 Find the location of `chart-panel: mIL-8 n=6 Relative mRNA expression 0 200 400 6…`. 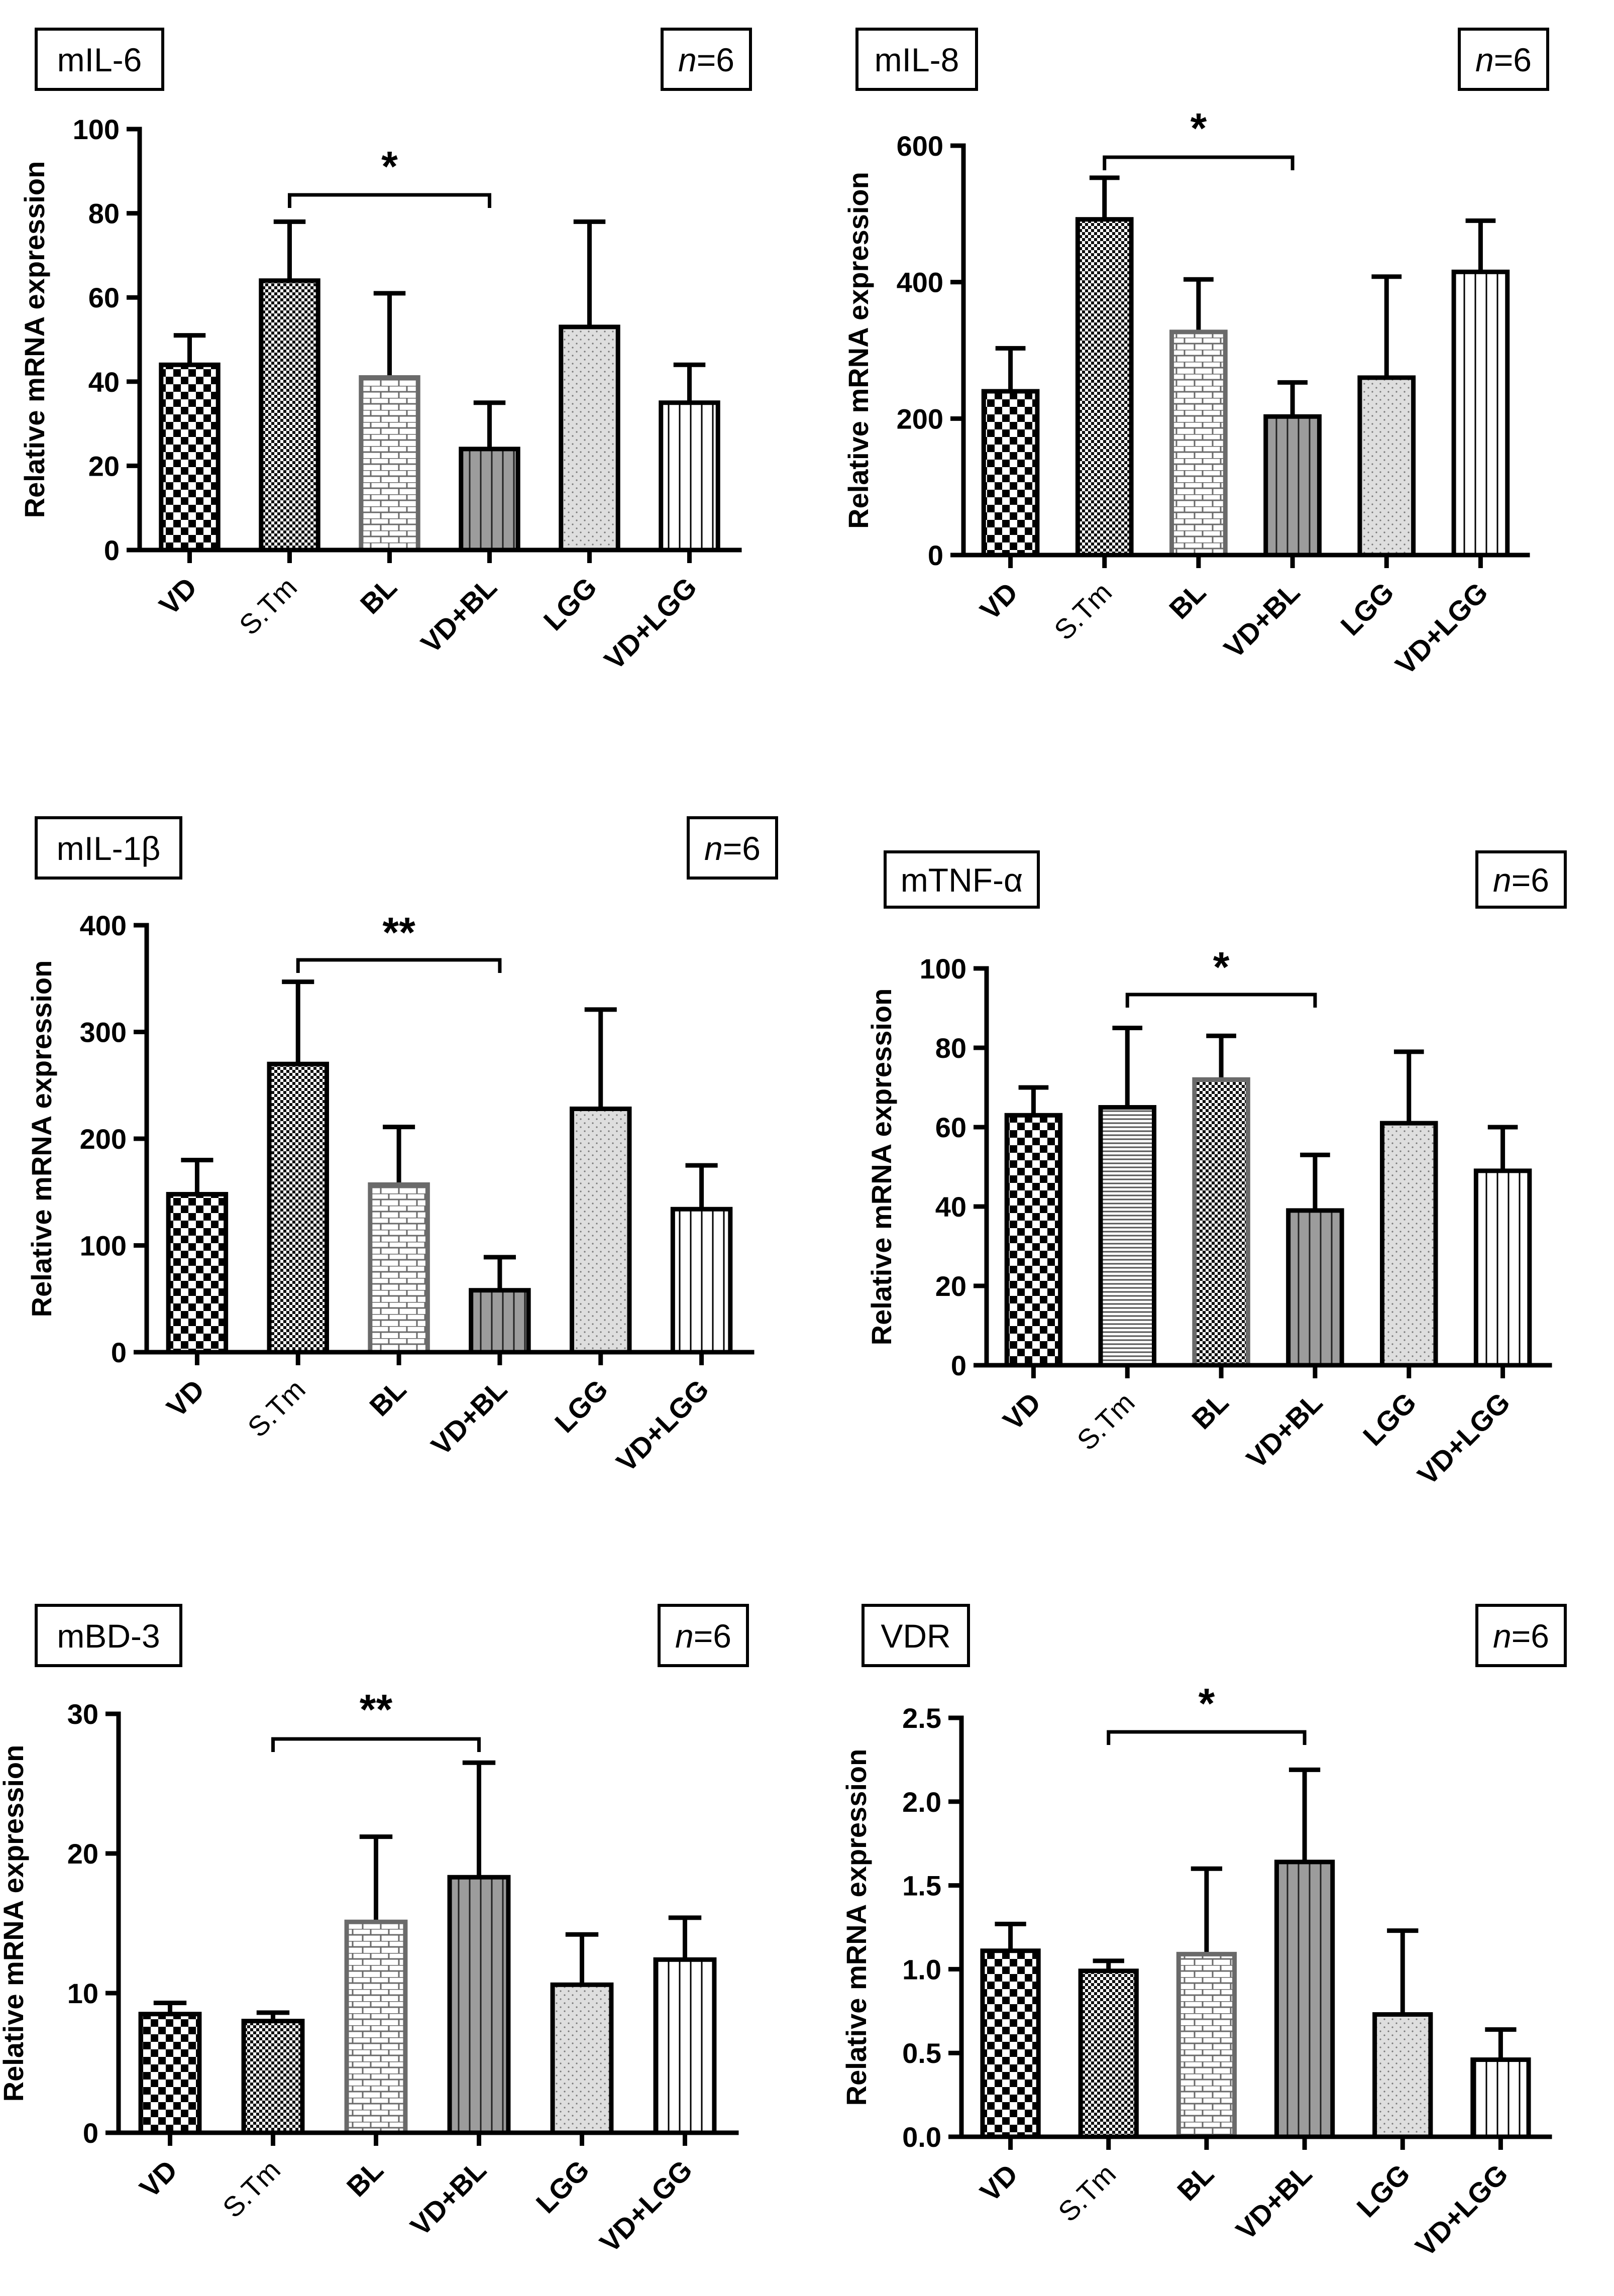

chart-panel: mIL-8 n=6 Relative mRNA expression 0 200 400 6… is located at coordinates (1195, 354).